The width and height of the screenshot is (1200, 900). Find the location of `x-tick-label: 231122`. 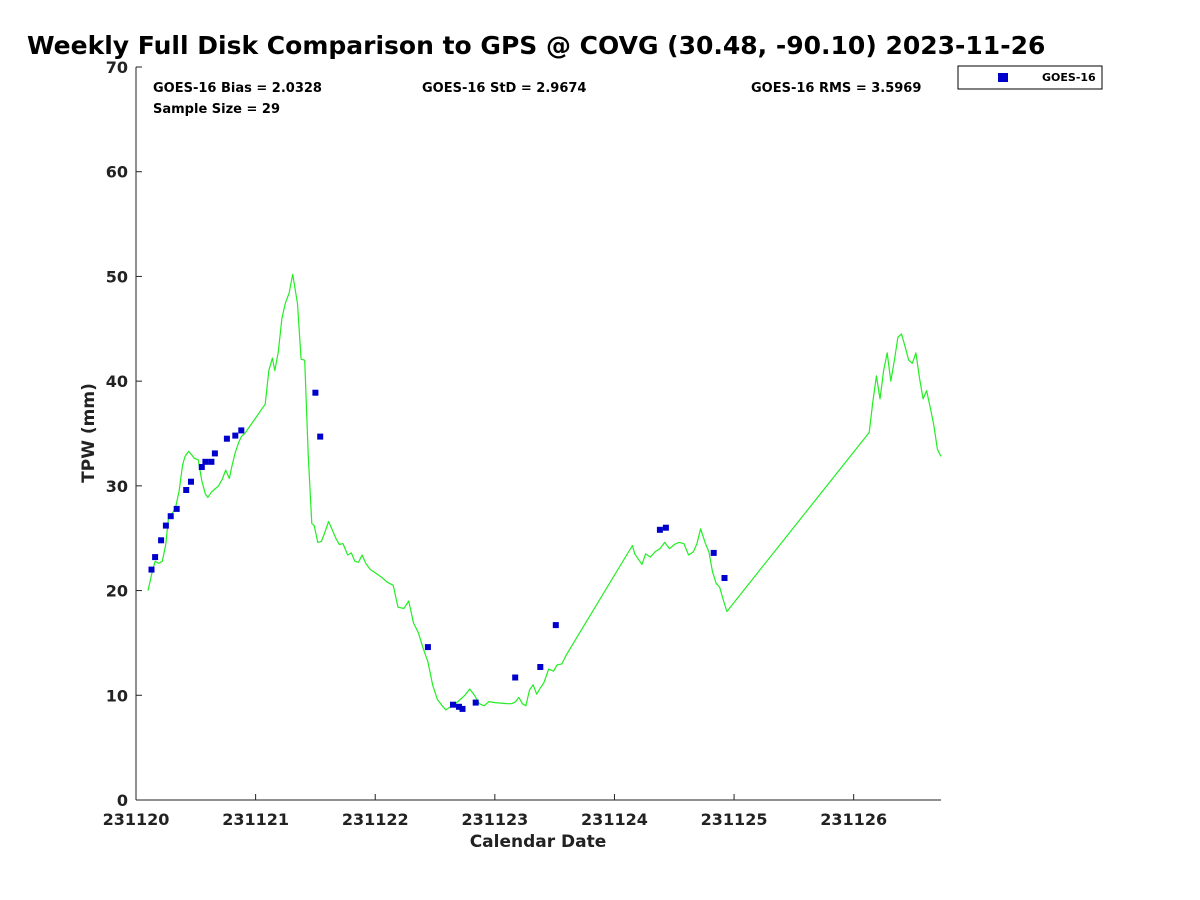

x-tick-label: 231122 is located at coordinates (375, 819).